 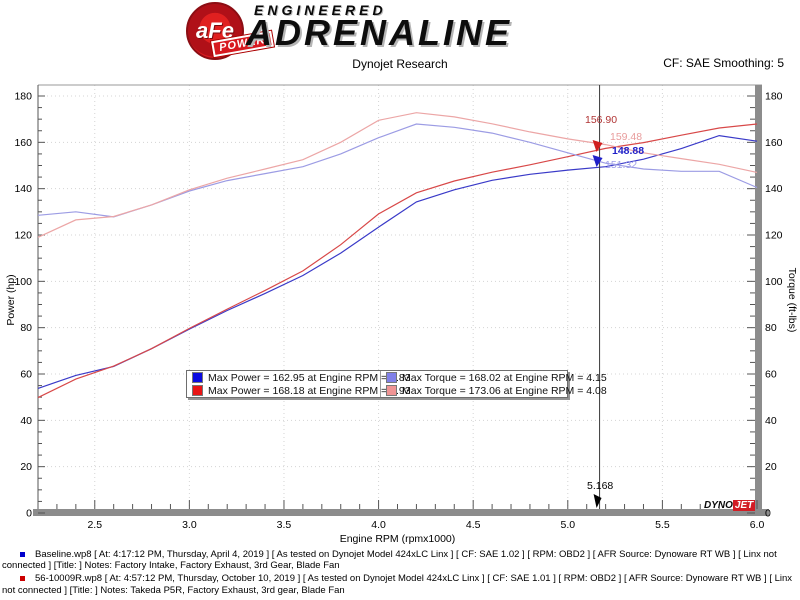 What do you see at coordinates (398, 539) in the screenshot?
I see `x-axis-title: Engine RPM (rpmx1000)` at bounding box center [398, 539].